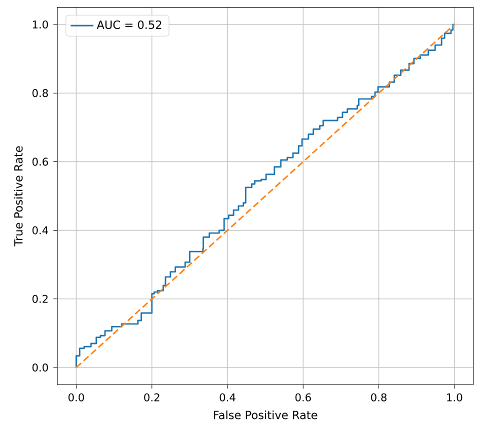 The image size is (479, 430). I want to click on y-tick-label: 0.2, so click(40, 298).